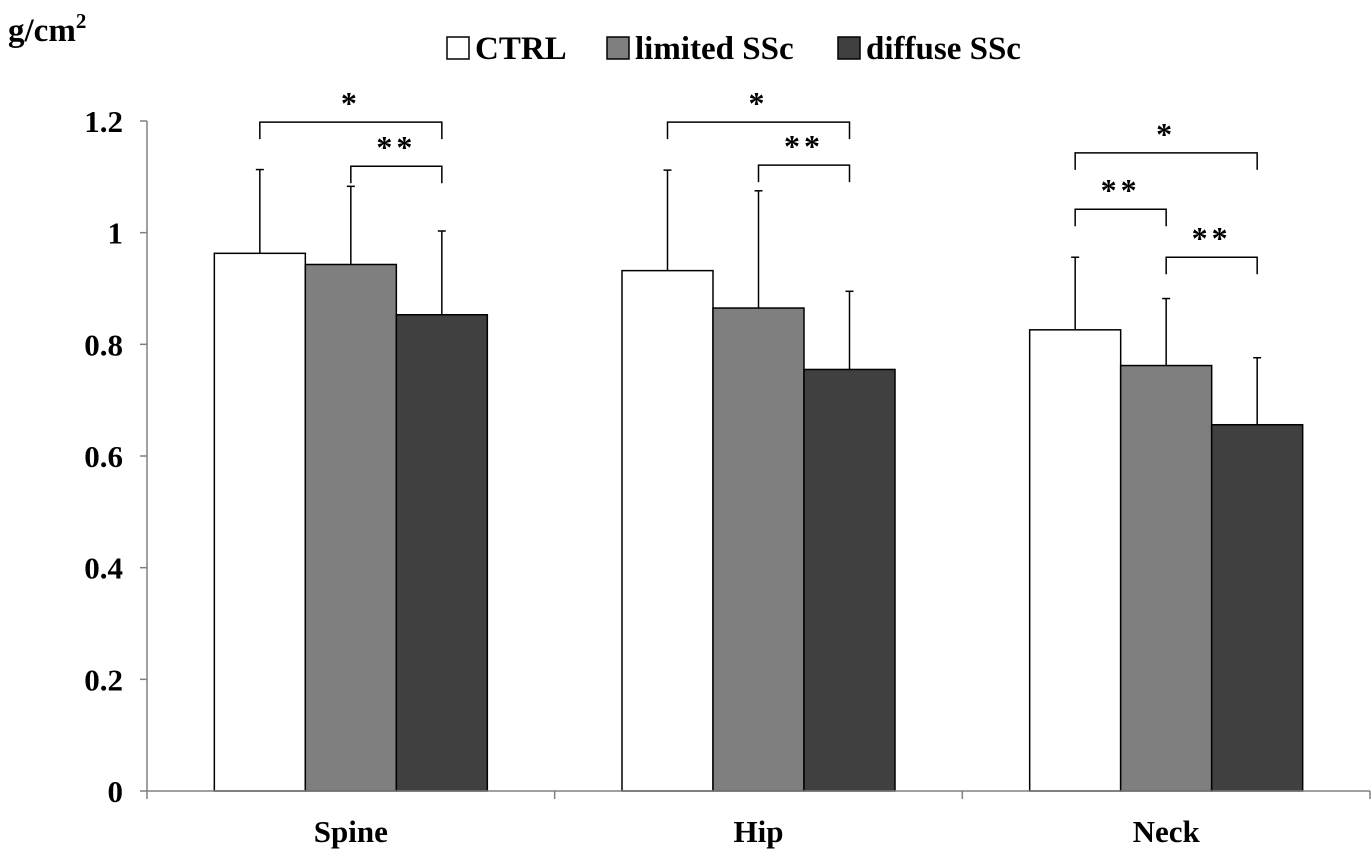 This screenshot has width=1372, height=854. Describe the element at coordinates (758, 549) in the screenshot. I see `bar-hip-limited-ssc` at that location.